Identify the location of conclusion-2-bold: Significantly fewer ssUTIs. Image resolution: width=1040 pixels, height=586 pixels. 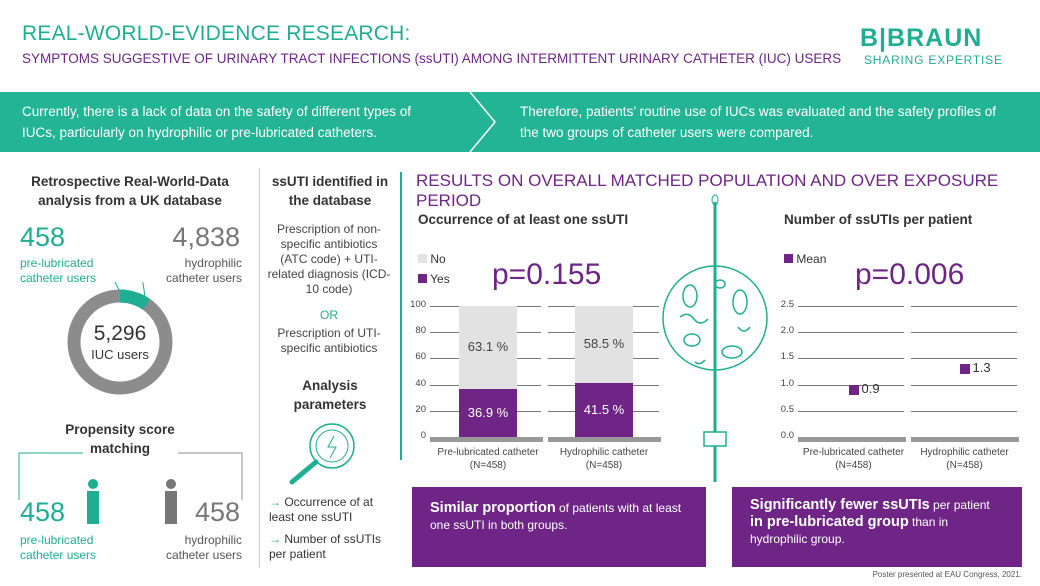
(840, 505).